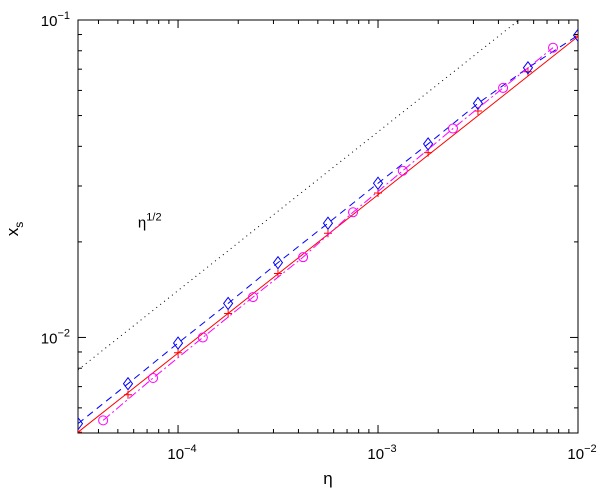  I want to click on x-tick-label: 10⁻⁴, so click(181, 453).